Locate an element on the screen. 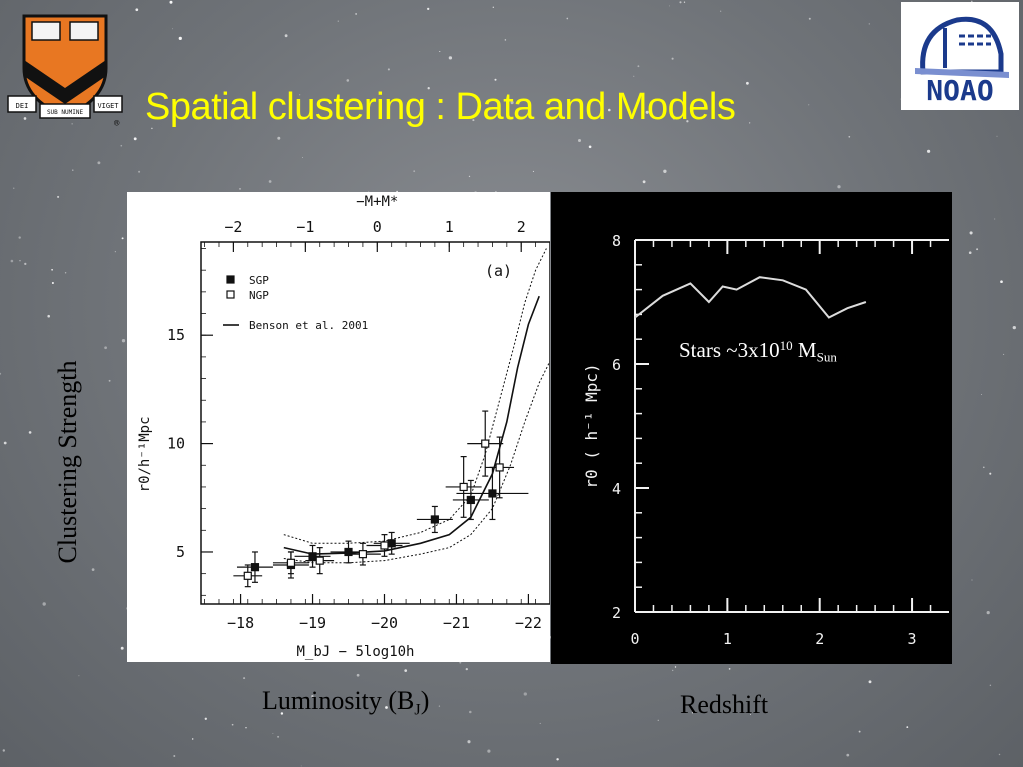 This screenshot has height=767, width=1023. legend-marker is located at coordinates (230, 279).